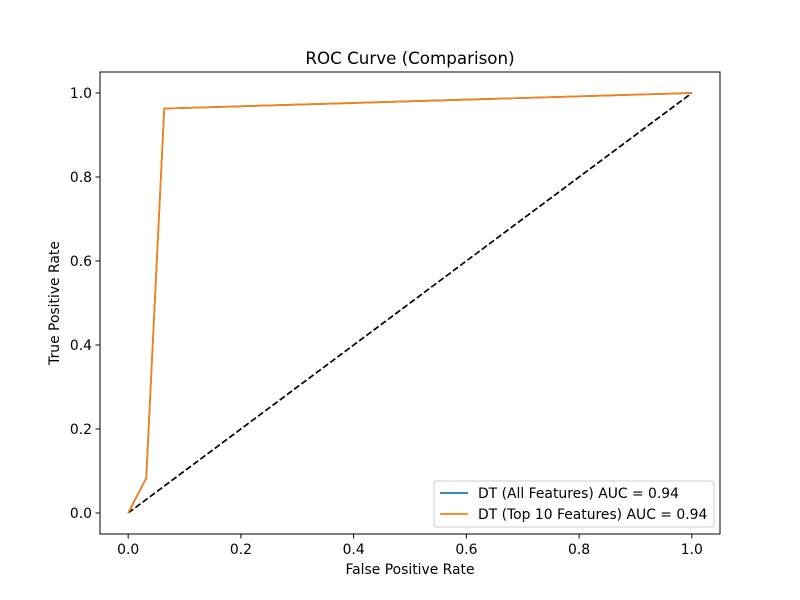 This screenshot has width=800, height=600. Describe the element at coordinates (55, 303) in the screenshot. I see `y-axis-label: True Positive Rate` at that location.